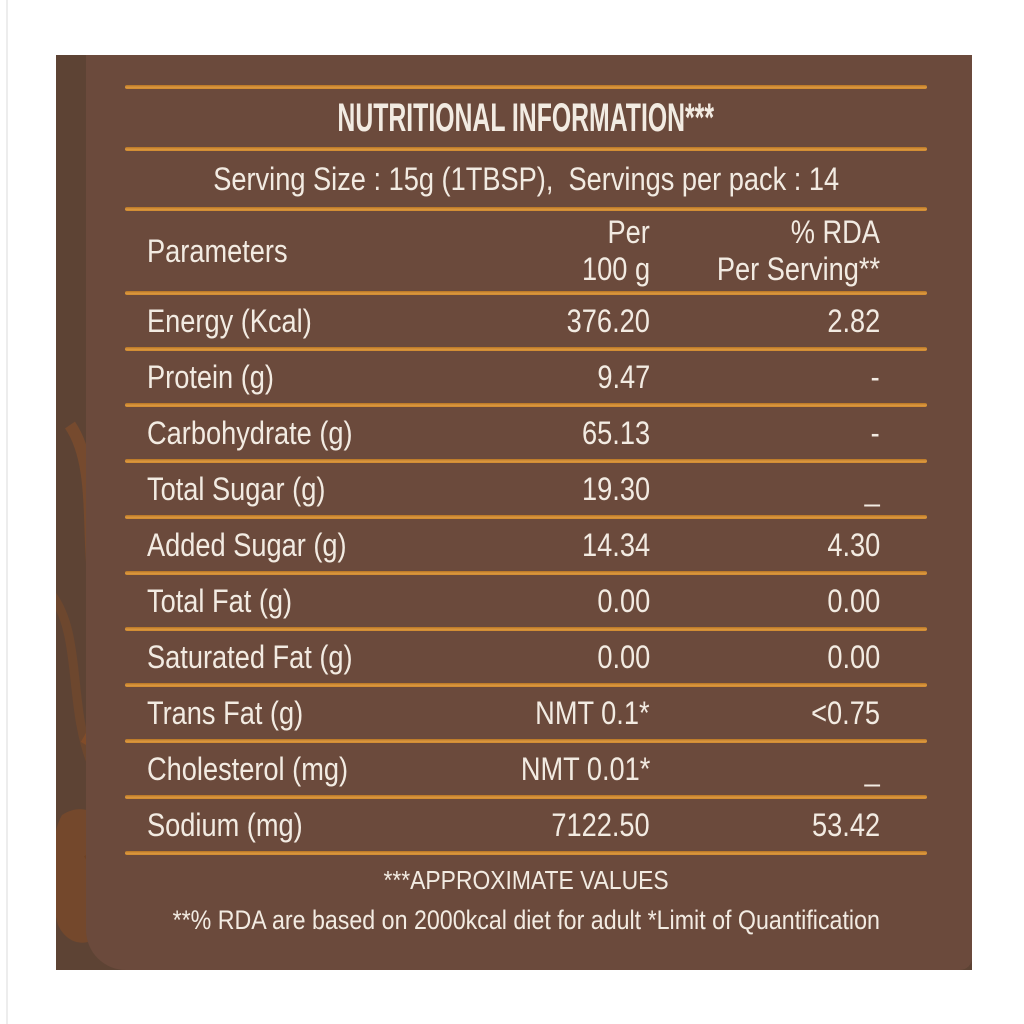 This screenshot has width=1024, height=1024. Describe the element at coordinates (526, 433) in the screenshot. I see `table-row-carbohydrate: Carbohydrate (g) 65.13 -` at that location.